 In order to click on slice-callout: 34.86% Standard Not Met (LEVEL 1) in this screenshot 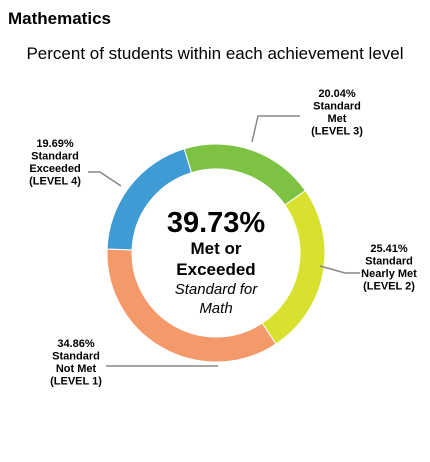, I will do `click(76, 363)`.